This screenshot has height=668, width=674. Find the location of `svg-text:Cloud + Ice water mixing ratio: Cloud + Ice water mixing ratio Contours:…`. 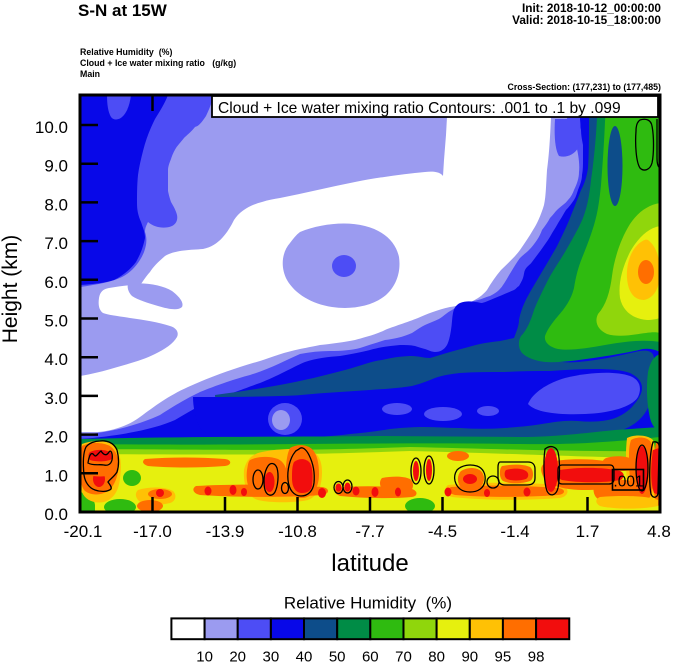

svg-text:Cloud + Ice water mixing ratio: Cloud + Ice water mixing ratio Contours:… is located at coordinates (419, 108).